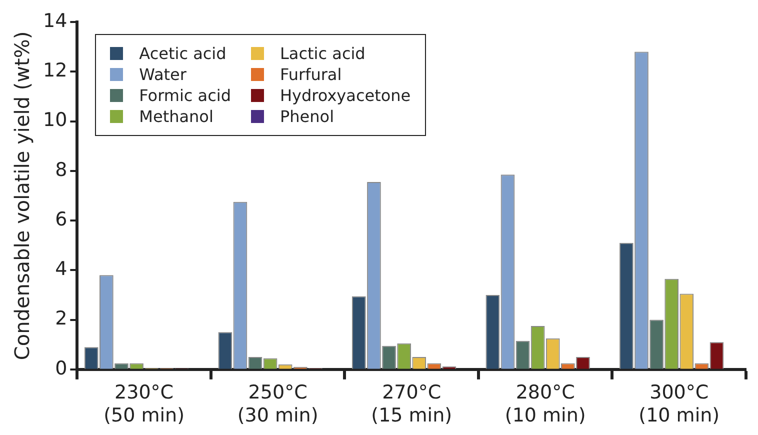  I want to click on y-tick-label: 12, so click(55, 71).